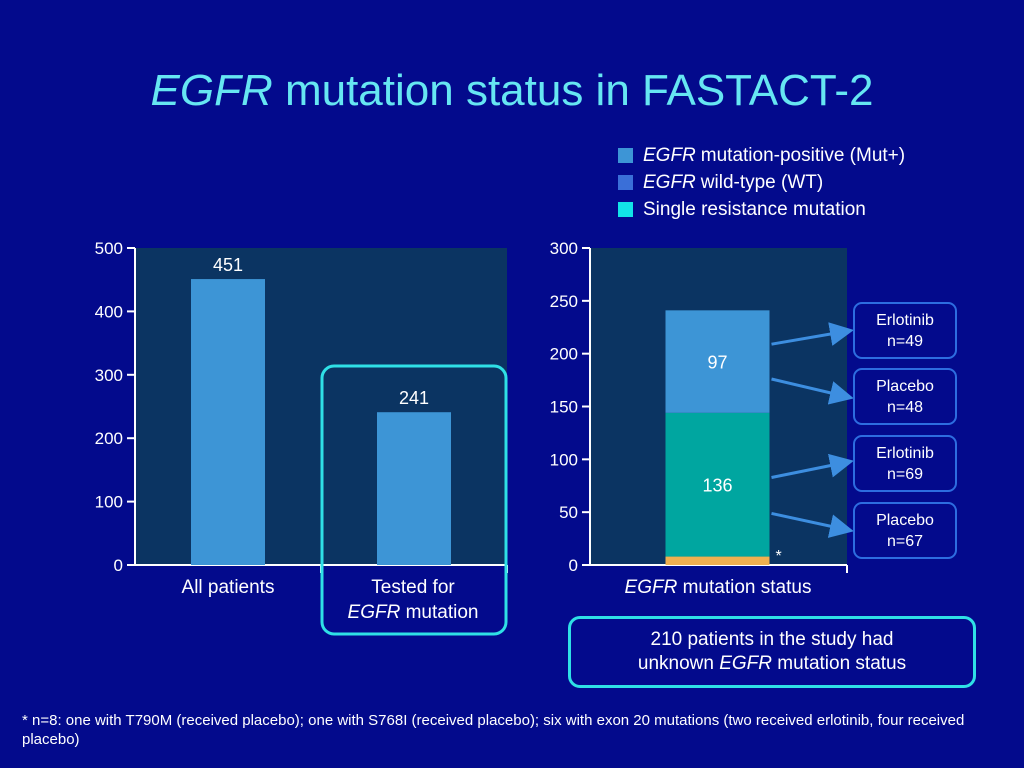 This screenshot has height=768, width=1024. I want to click on legend-label-wild-type: wild-type (WT), so click(762, 182).